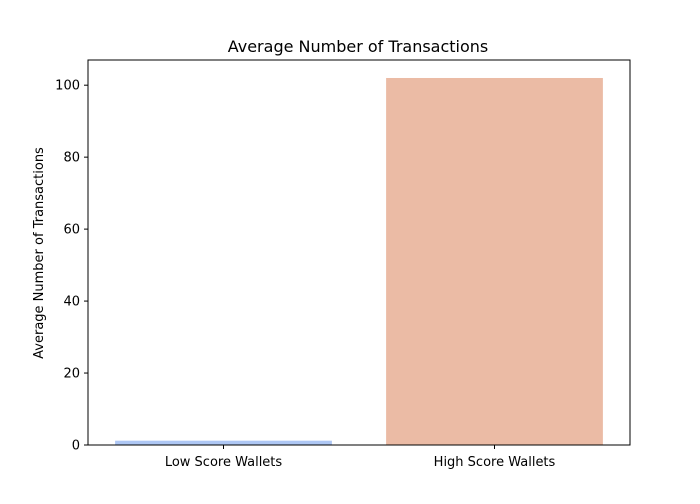 The width and height of the screenshot is (700, 504). I want to click on y-tick-label: 40, so click(71, 302).